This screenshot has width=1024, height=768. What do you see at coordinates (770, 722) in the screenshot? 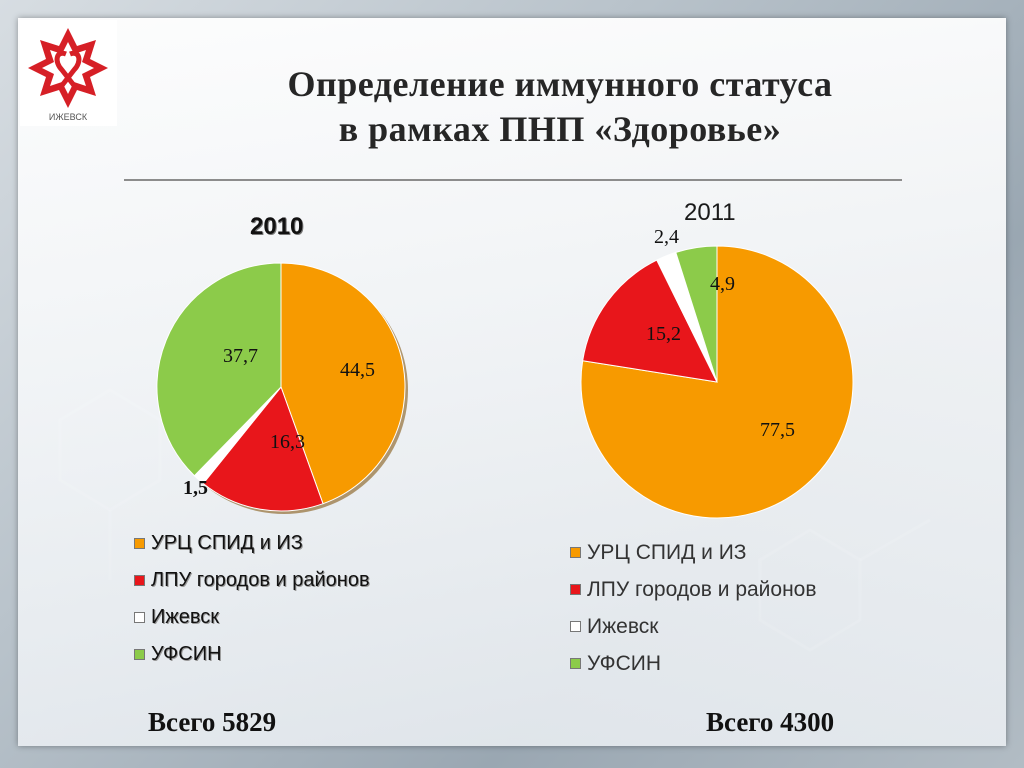
I see `total-2011: Всего 4300` at bounding box center [770, 722].